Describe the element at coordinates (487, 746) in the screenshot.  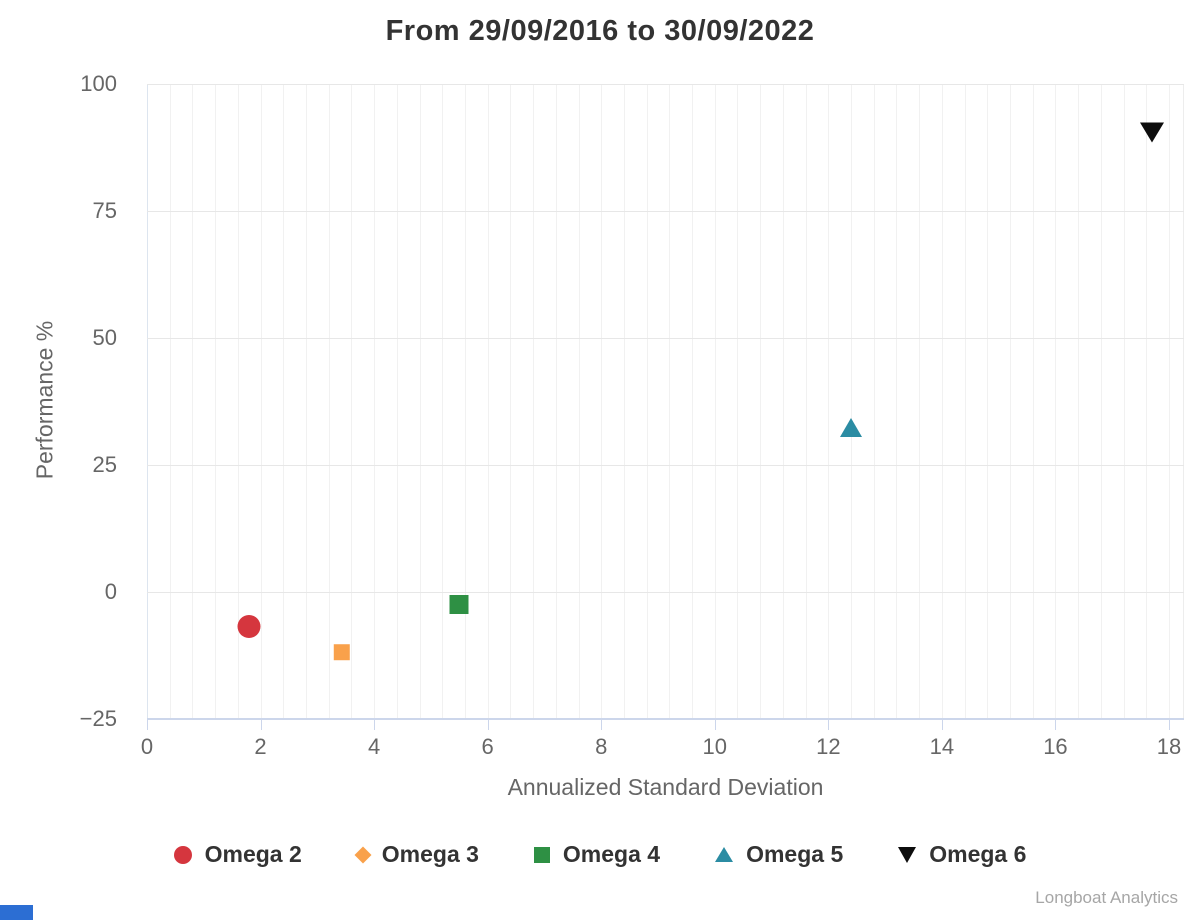
I see `x-tick-label: 6` at that location.